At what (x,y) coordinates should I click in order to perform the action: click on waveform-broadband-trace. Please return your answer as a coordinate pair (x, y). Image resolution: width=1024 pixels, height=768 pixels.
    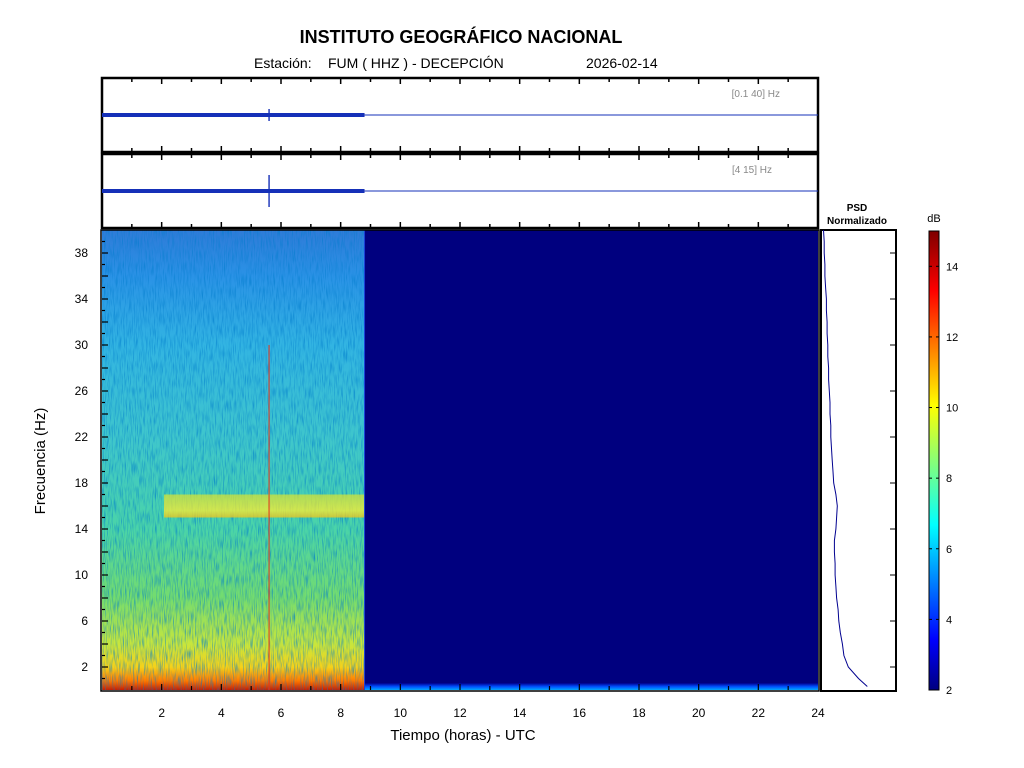
    Looking at the image, I should click on (460, 115).